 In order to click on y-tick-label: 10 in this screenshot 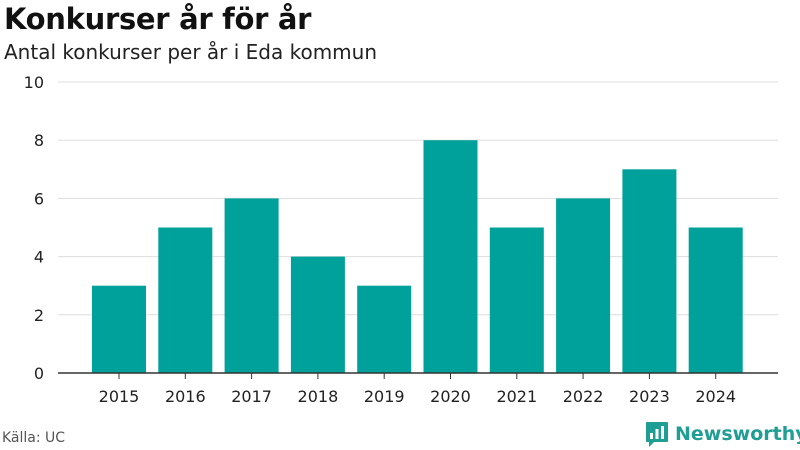, I will do `click(34, 82)`.